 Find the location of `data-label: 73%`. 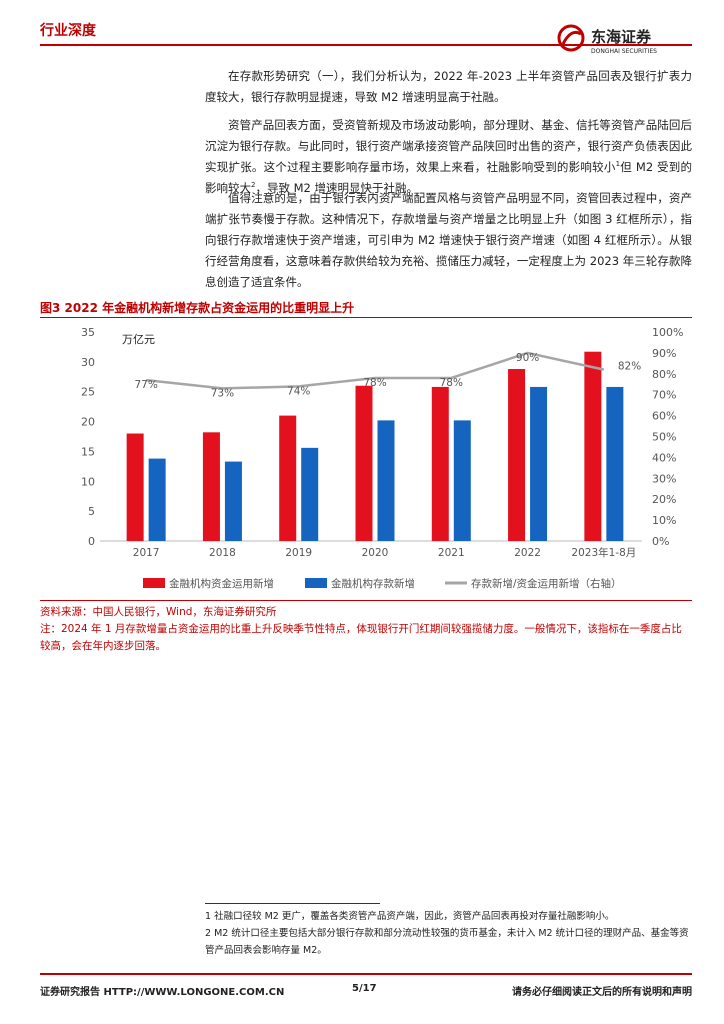

data-label: 73% is located at coordinates (222, 393).